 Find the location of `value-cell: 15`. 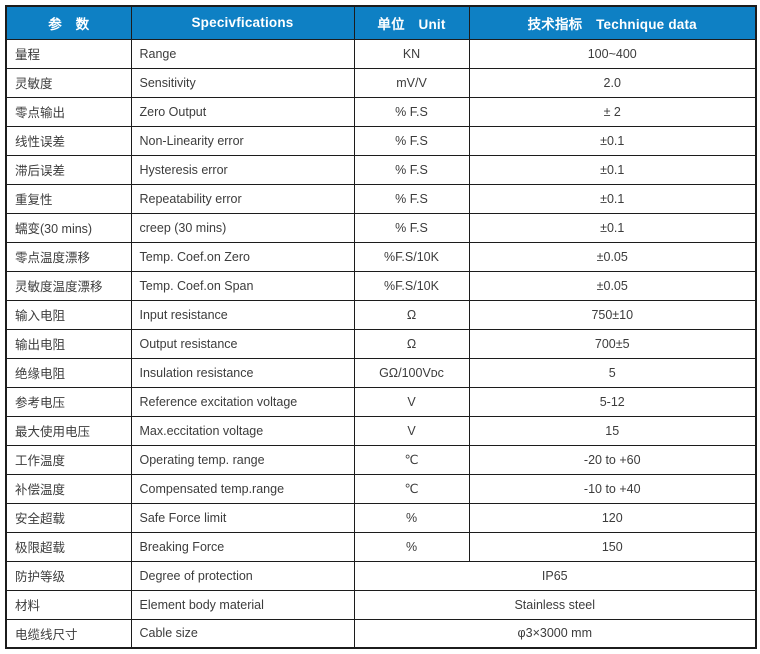

value-cell: 15 is located at coordinates (612, 430).